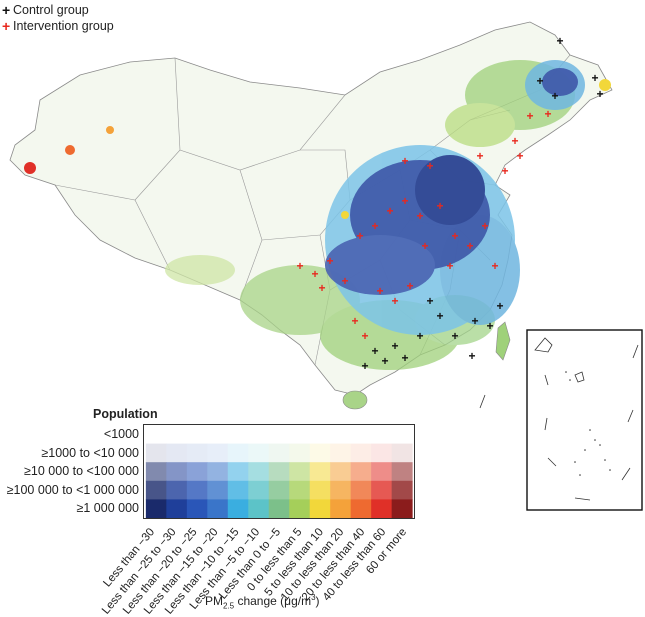 Image resolution: width=645 pixels, height=617 pixels. What do you see at coordinates (63, 26) in the screenshot?
I see `legend-intervention-label: Intervention group` at bounding box center [63, 26].